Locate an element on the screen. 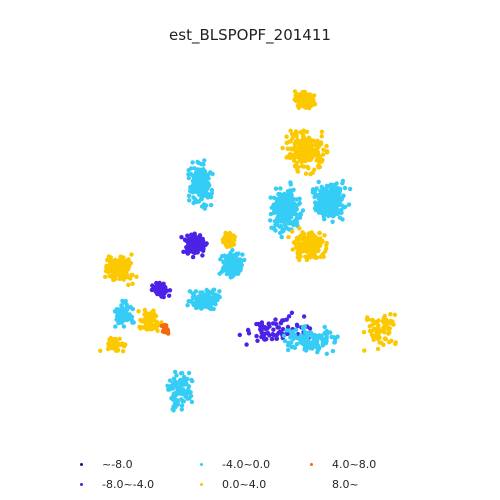  legend-label: -8.0~-4.0 is located at coordinates (128, 484).